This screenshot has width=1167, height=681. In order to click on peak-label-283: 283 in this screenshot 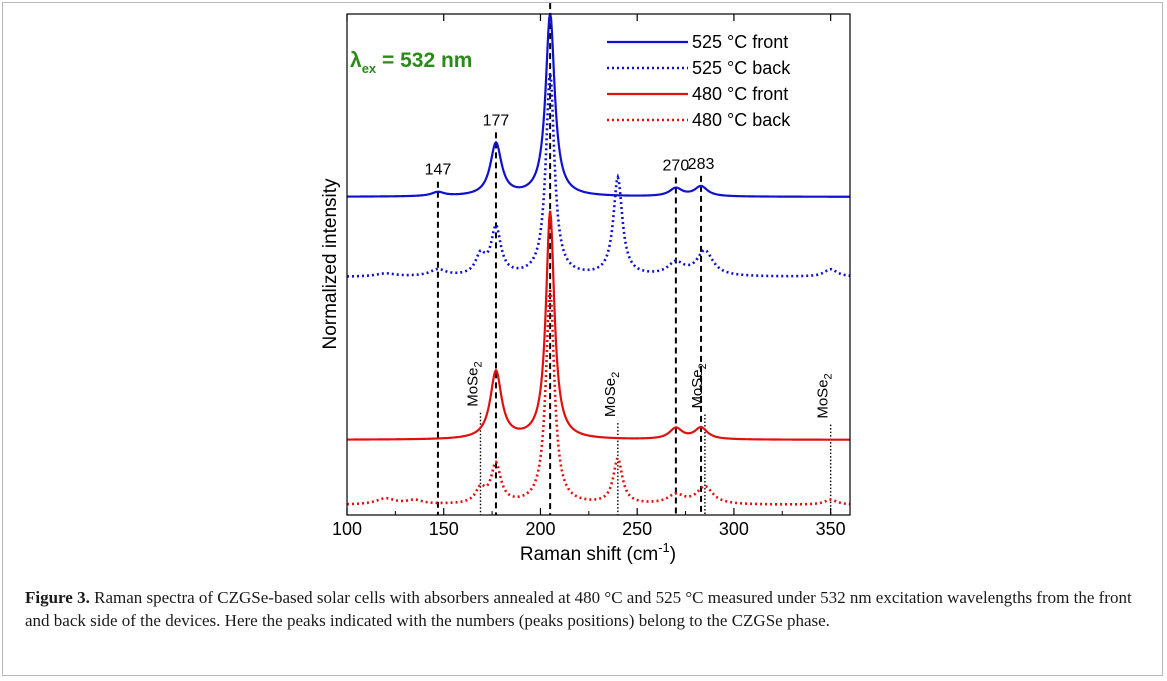, I will do `click(701, 164)`.